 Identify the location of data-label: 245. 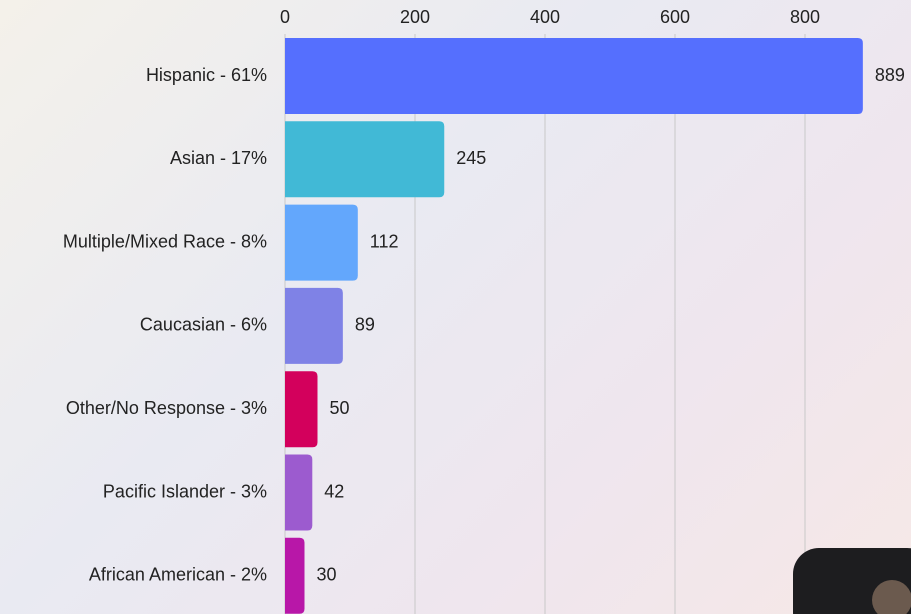
(471, 158).